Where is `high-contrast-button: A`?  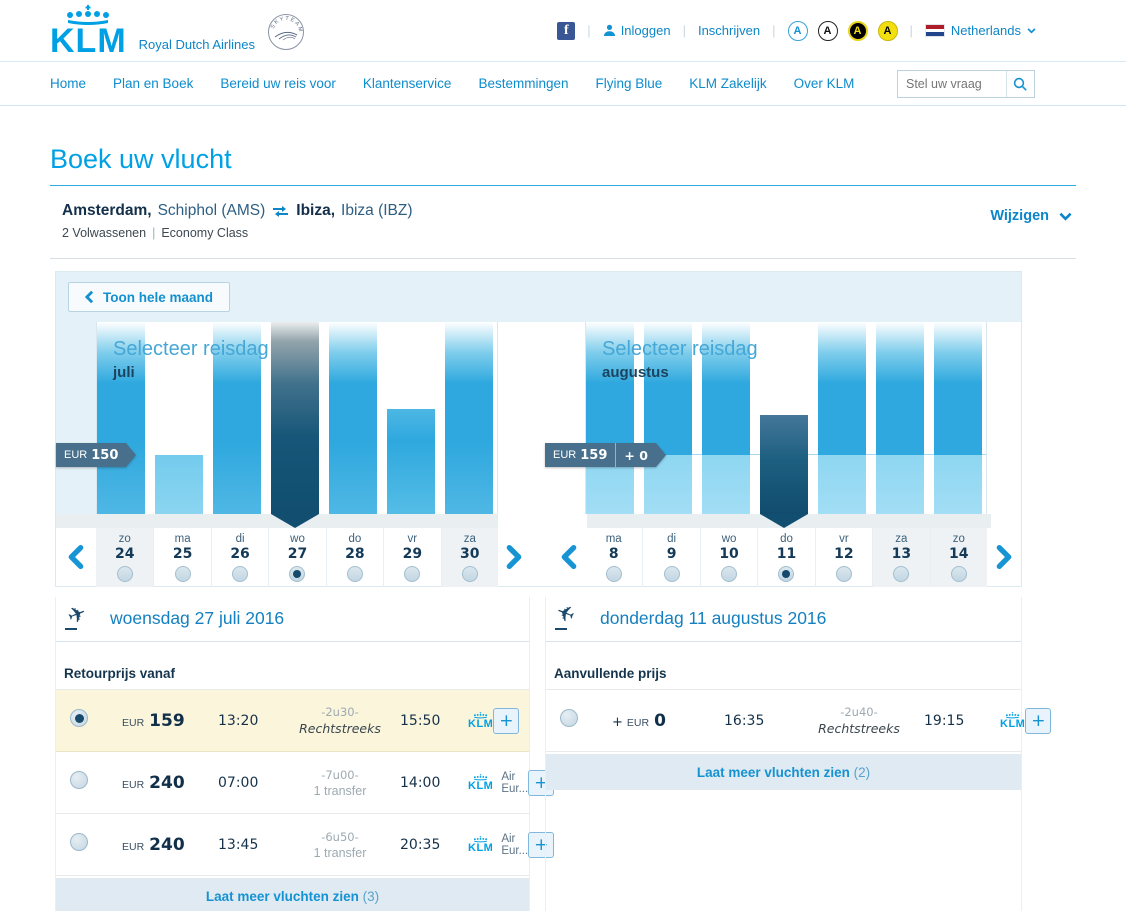
high-contrast-button: A is located at coordinates (857, 30).